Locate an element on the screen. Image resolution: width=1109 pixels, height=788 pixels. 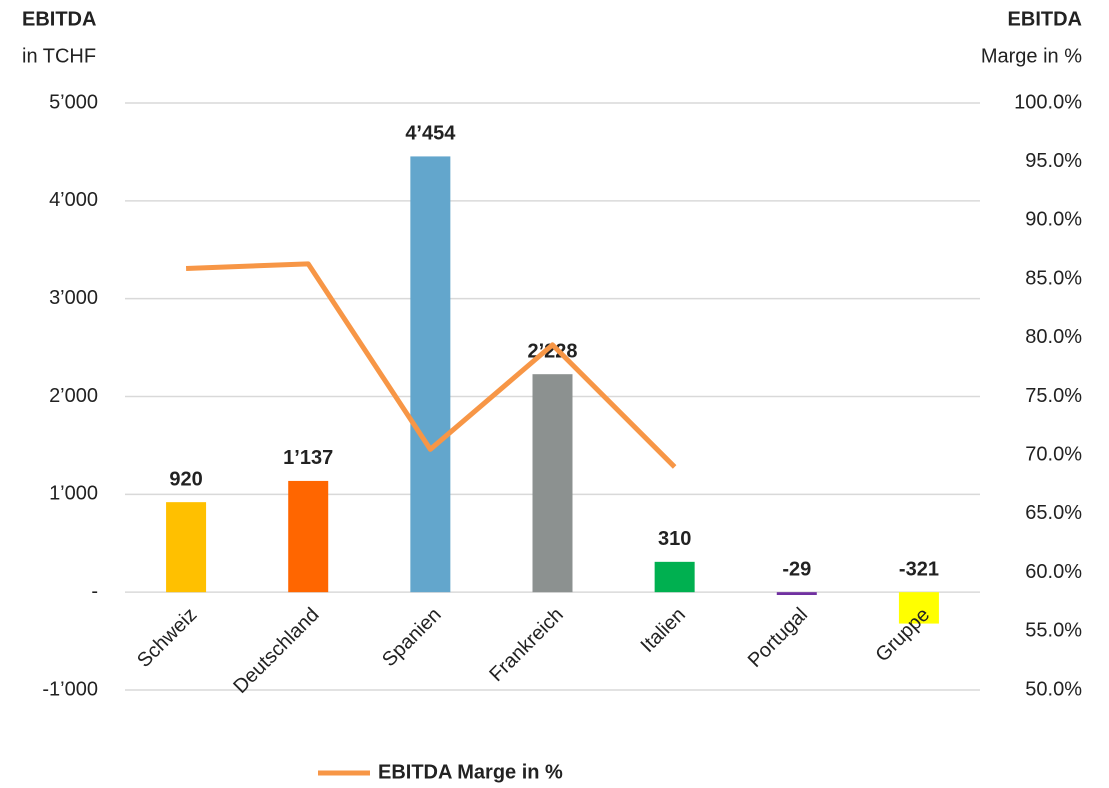
data-label: 1’137 is located at coordinates (308, 458).